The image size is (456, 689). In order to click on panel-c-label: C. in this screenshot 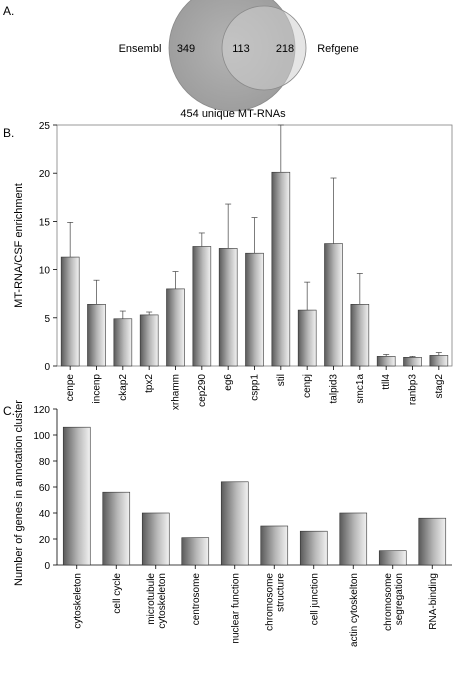, I will do `click(9, 411)`.